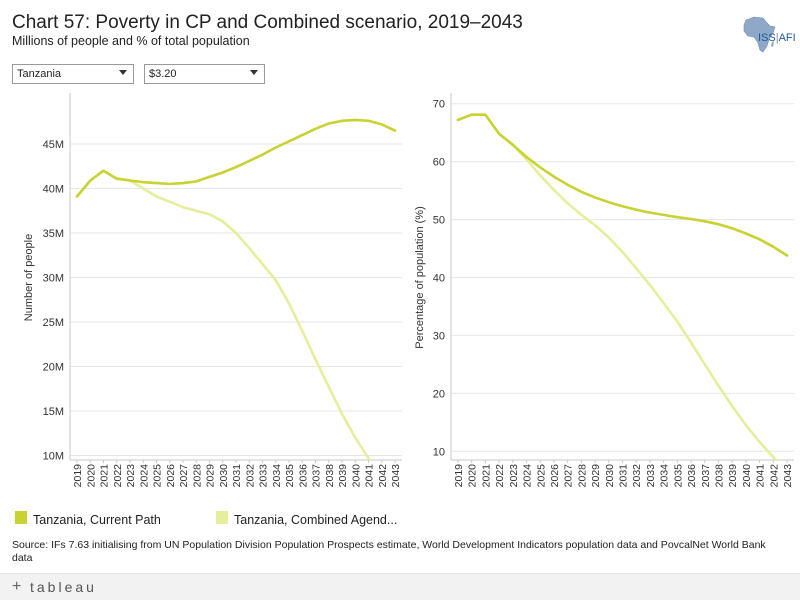 The width and height of the screenshot is (800, 600). I want to click on y-tick-label: 50, so click(439, 221).